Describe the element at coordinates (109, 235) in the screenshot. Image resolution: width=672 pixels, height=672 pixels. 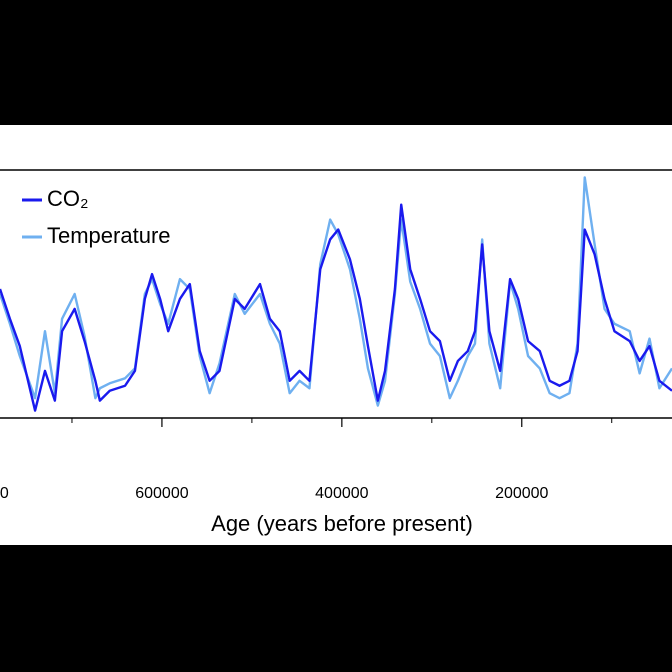
I see `legend-label: Temperature` at that location.